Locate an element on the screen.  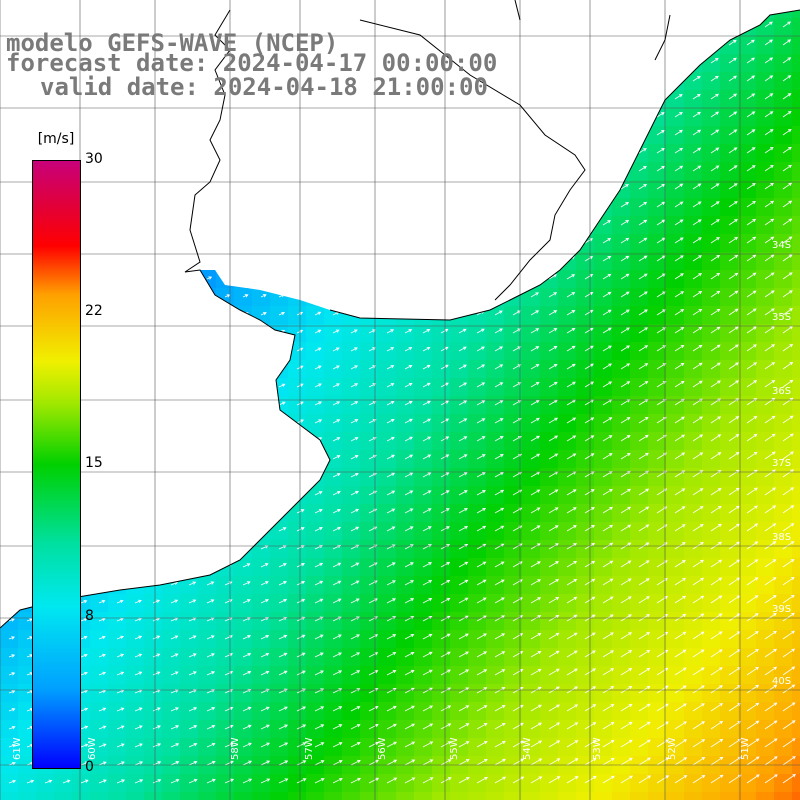
lat-label: 36S is located at coordinates (781, 391).